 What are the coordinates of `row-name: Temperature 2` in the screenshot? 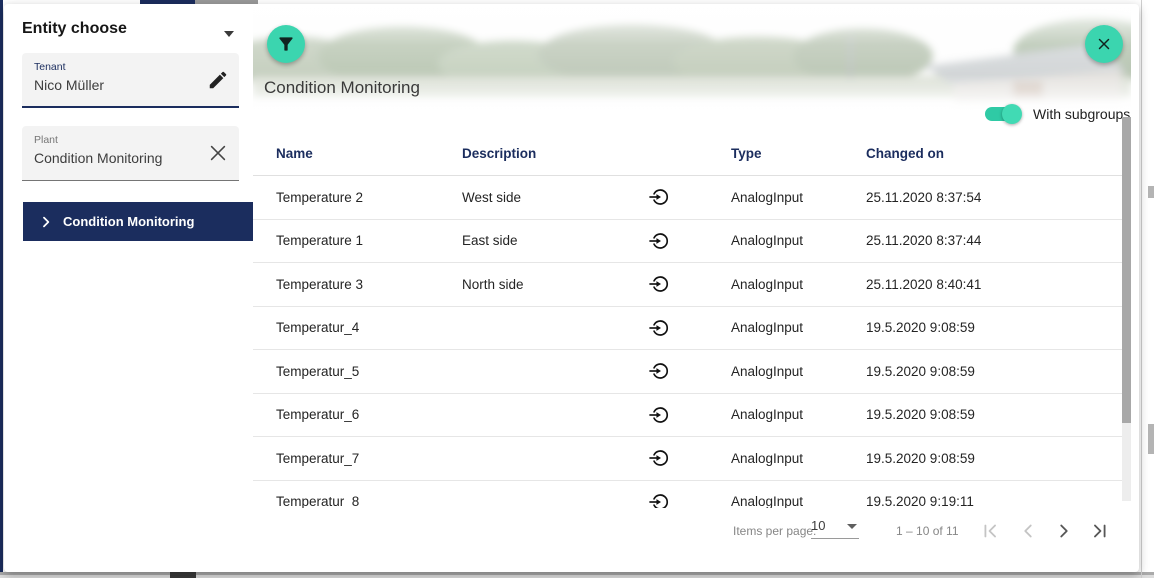 It's located at (320, 197).